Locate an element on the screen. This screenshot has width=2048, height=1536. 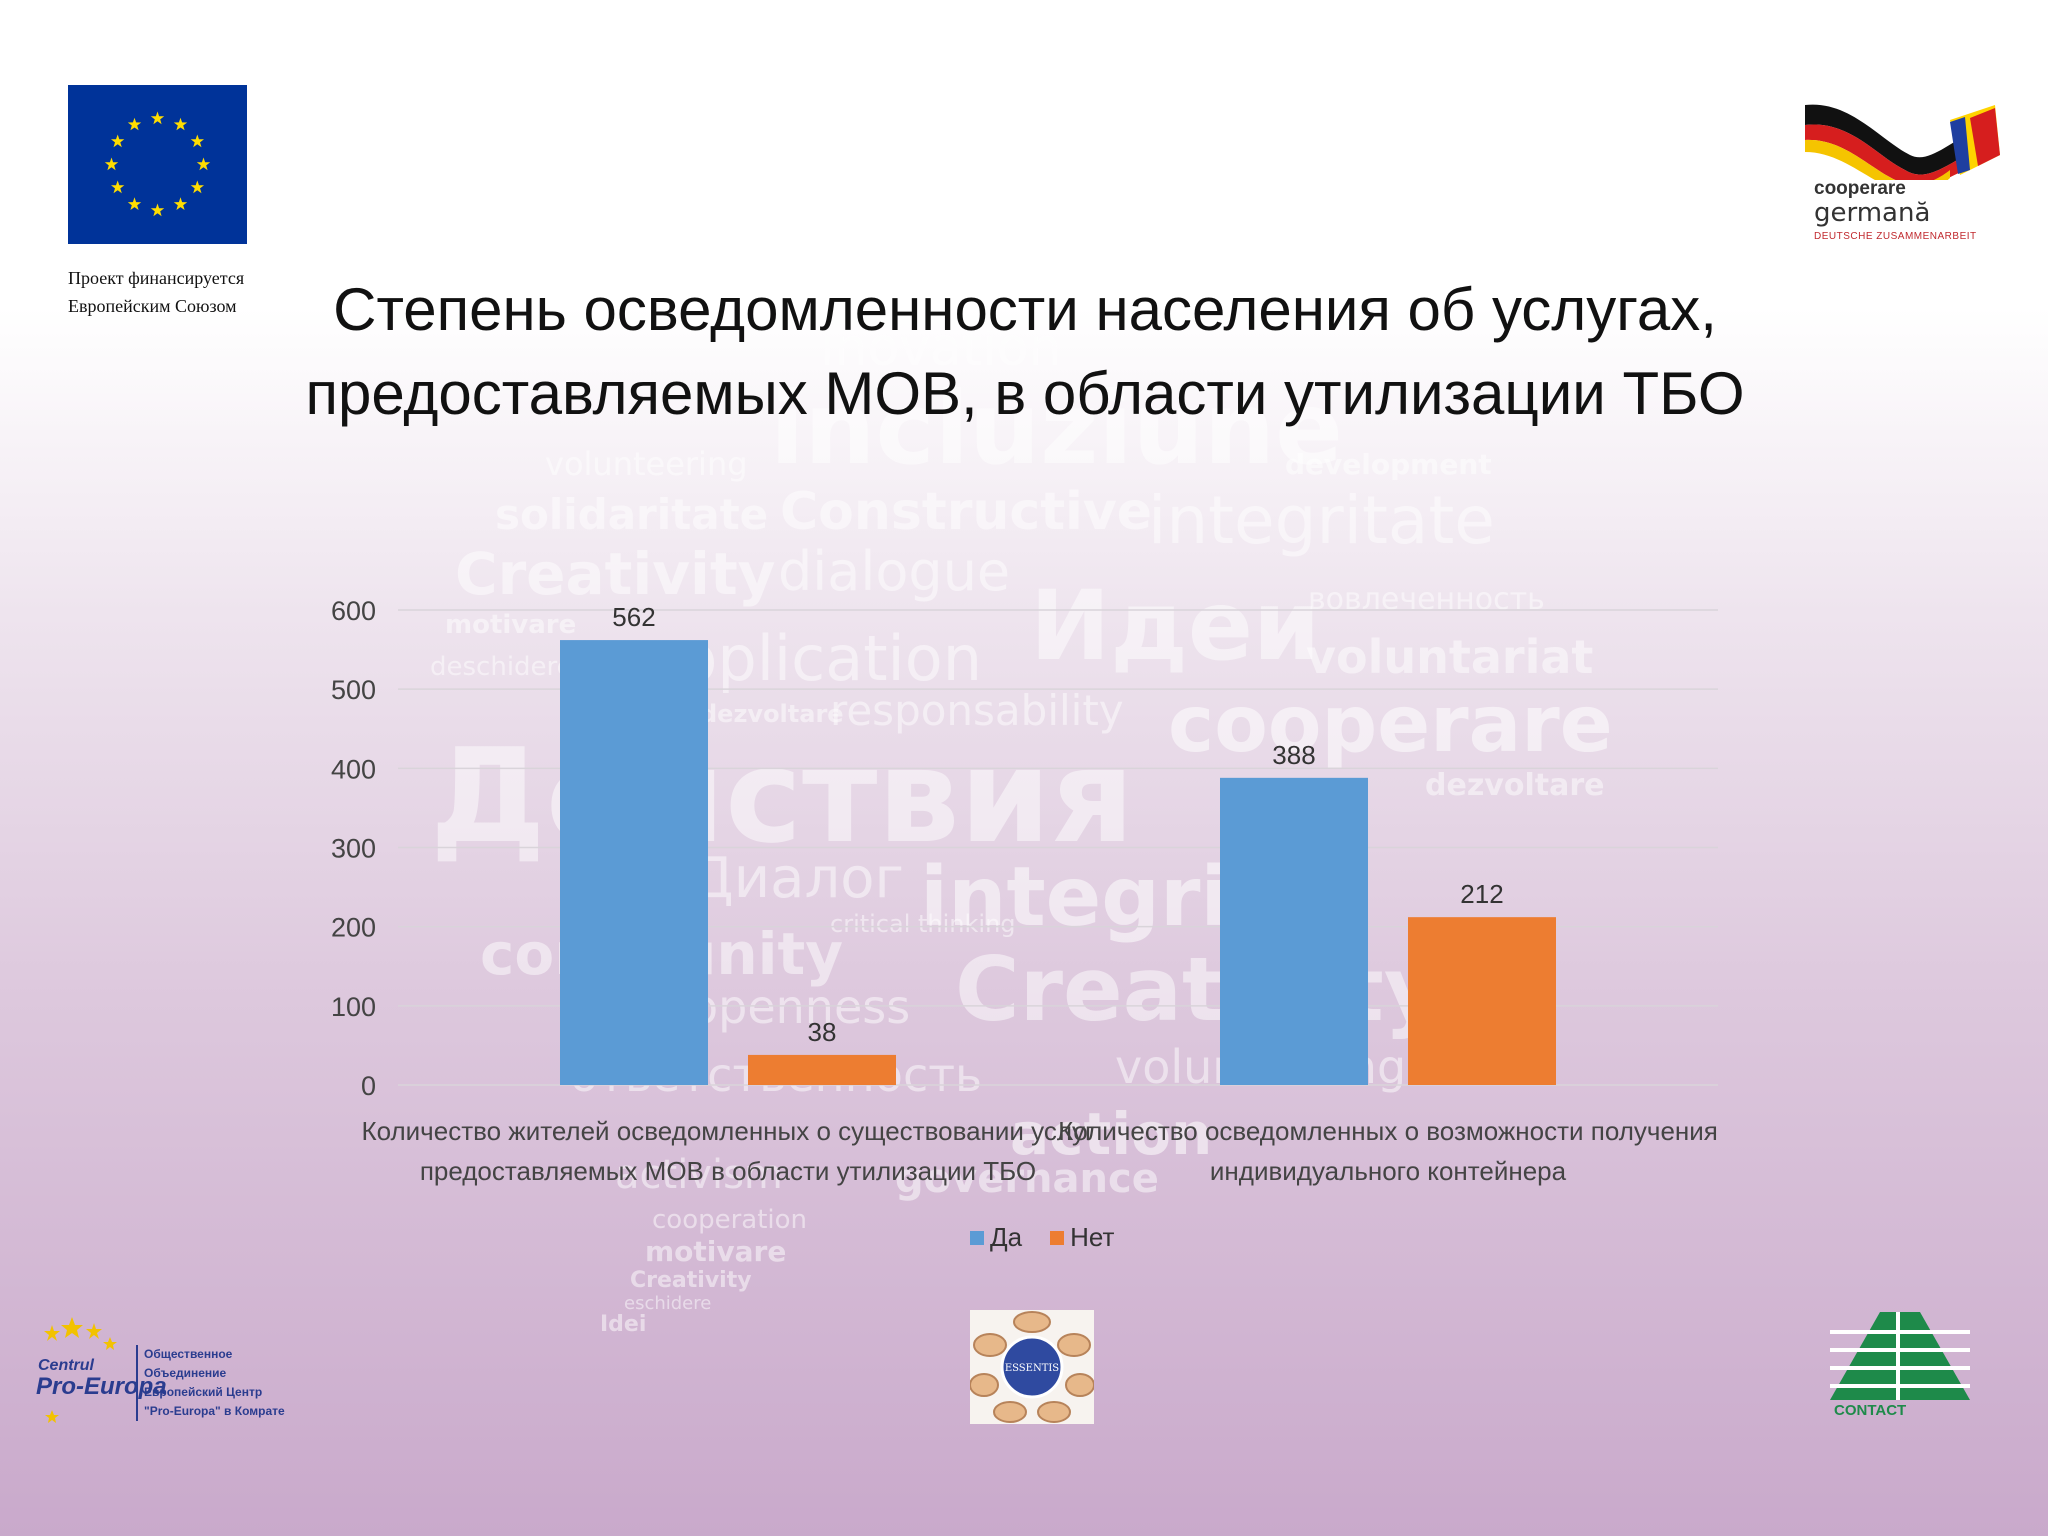
data-label: 388 is located at coordinates (1293, 755).